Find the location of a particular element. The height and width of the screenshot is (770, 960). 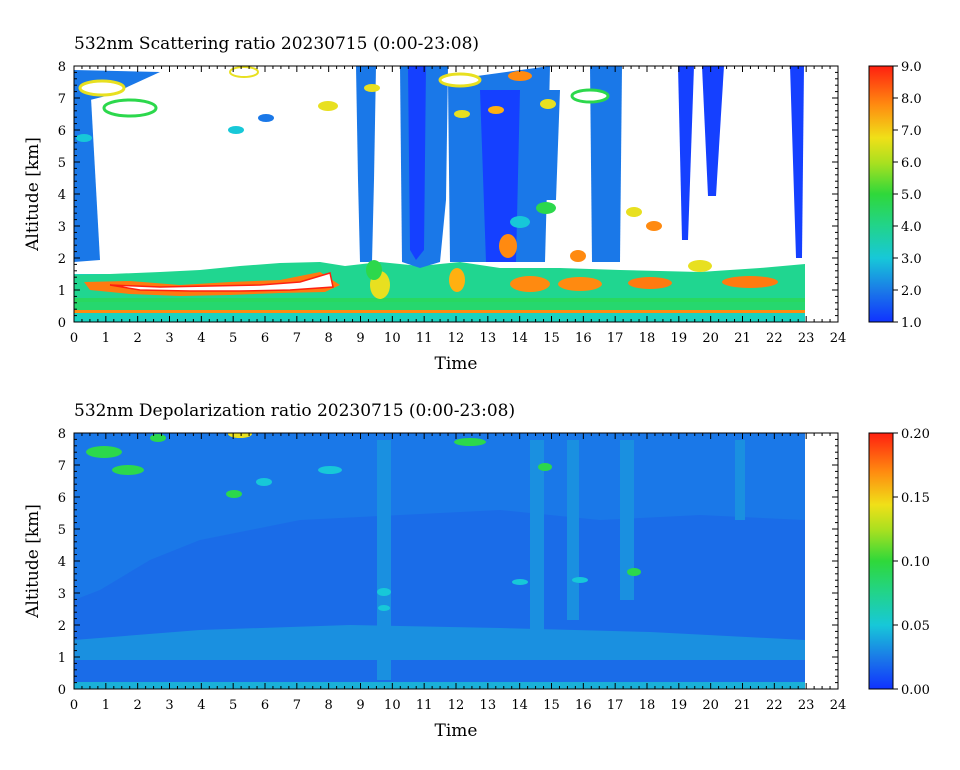

x-tick-label: 14 is located at coordinates (519, 338).